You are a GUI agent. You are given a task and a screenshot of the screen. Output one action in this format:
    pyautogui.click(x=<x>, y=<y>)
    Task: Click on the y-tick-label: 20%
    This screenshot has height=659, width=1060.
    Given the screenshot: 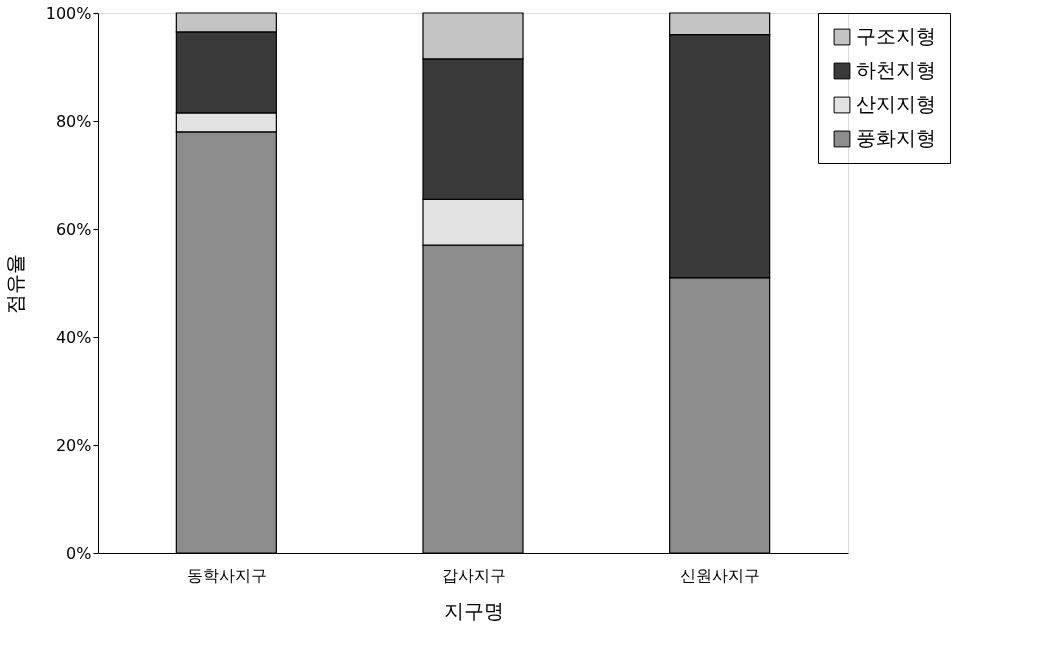 What is the action you would take?
    pyautogui.click(x=73, y=445)
    